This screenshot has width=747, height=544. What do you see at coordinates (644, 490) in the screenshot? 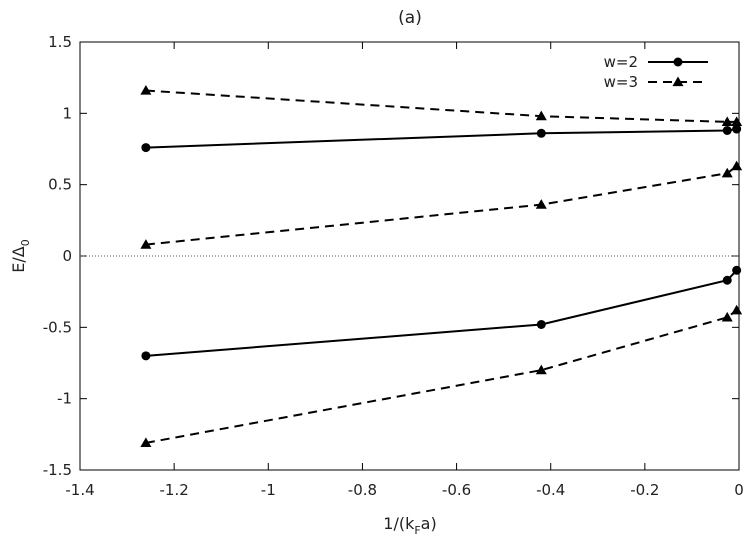
I see `x-tick-label: -0.2` at bounding box center [644, 490].